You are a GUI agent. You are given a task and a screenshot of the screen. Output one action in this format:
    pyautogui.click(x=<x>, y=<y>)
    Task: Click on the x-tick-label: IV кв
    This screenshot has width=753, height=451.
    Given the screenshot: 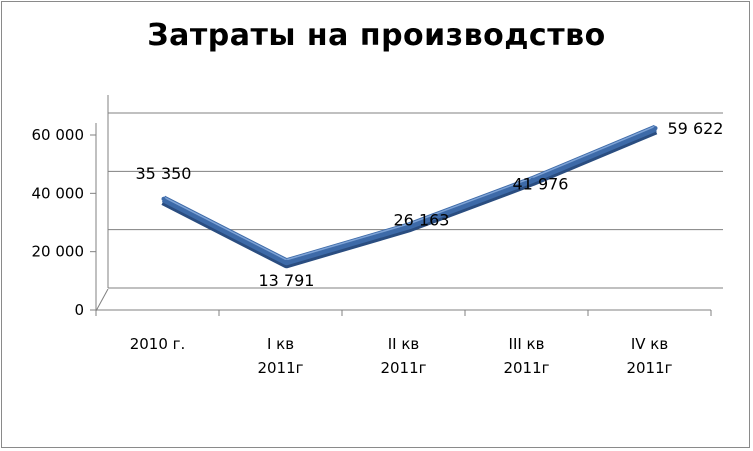 What is the action you would take?
    pyautogui.click(x=649, y=344)
    